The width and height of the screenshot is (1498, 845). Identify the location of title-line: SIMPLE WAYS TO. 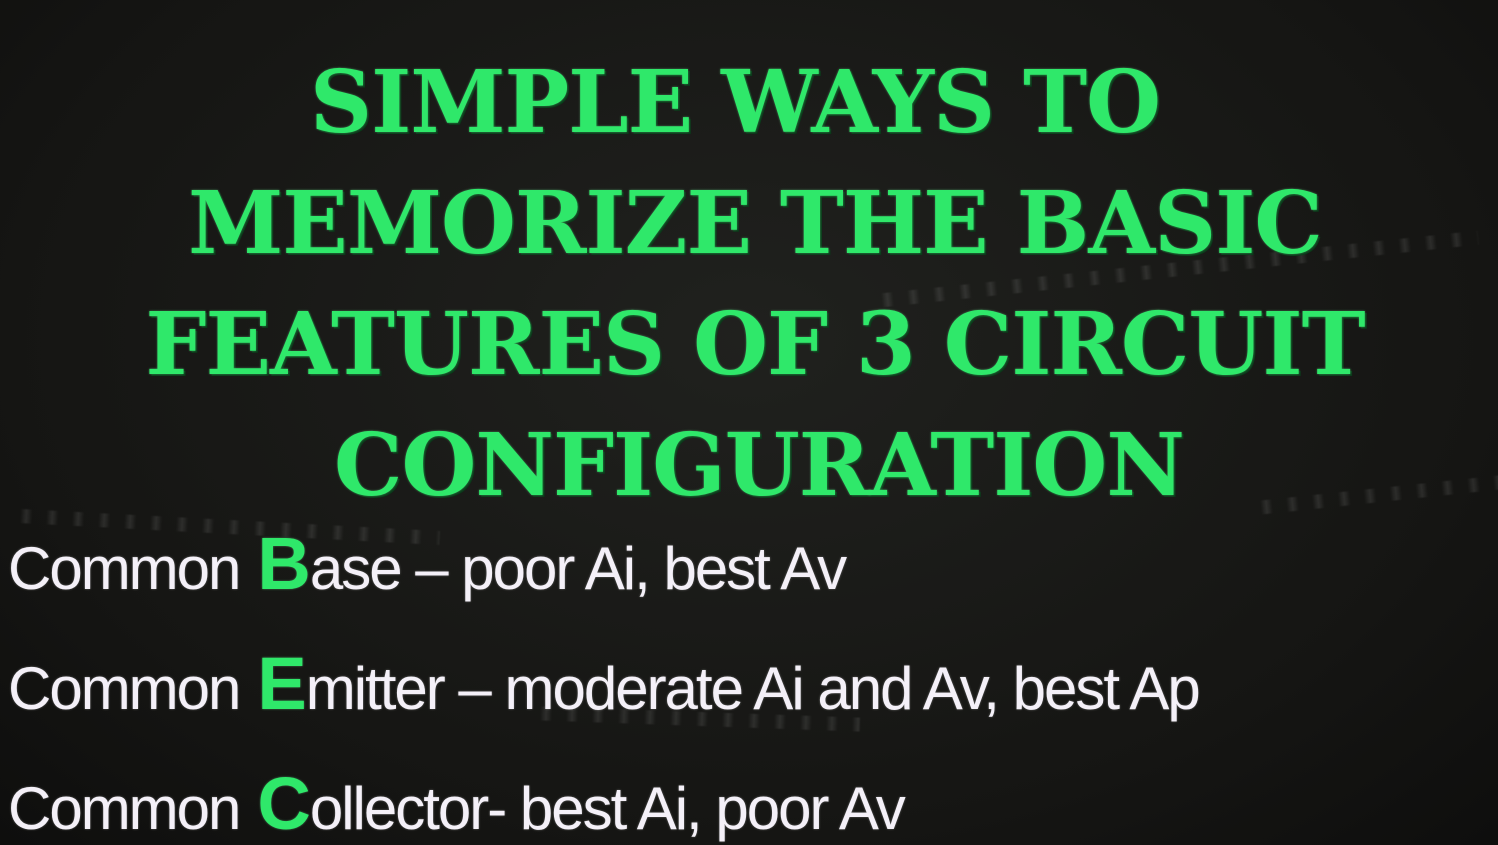
(735, 102).